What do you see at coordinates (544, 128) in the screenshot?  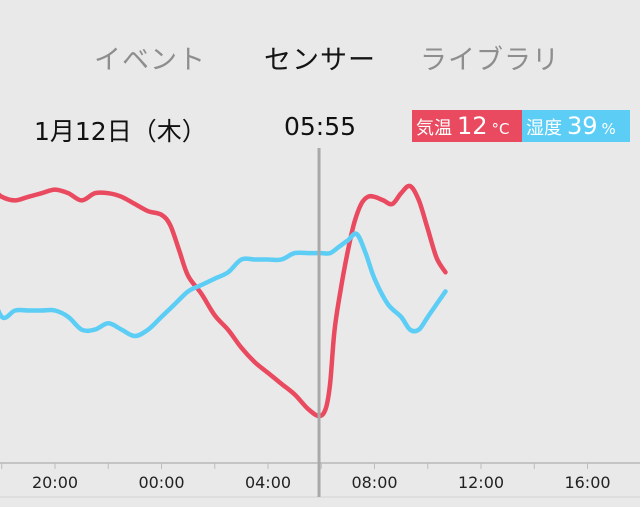 I see `humidity-label: 湿度` at bounding box center [544, 128].